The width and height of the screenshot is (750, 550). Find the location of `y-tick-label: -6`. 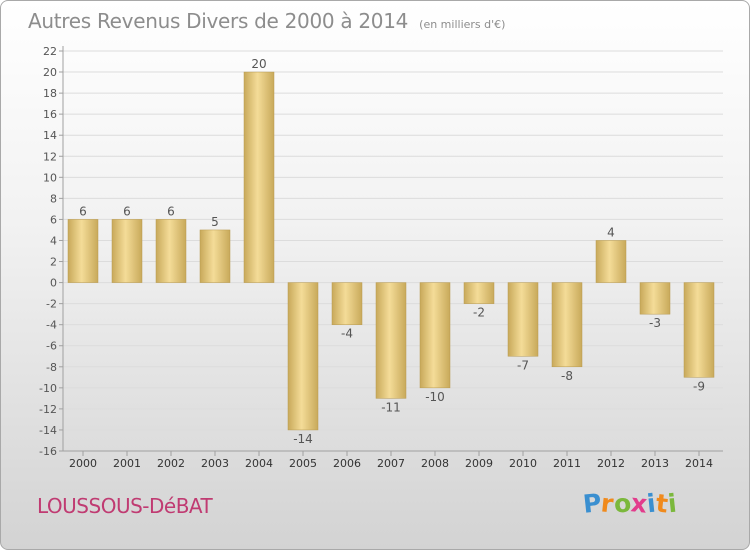

y-tick-label: -6 is located at coordinates (51, 346).